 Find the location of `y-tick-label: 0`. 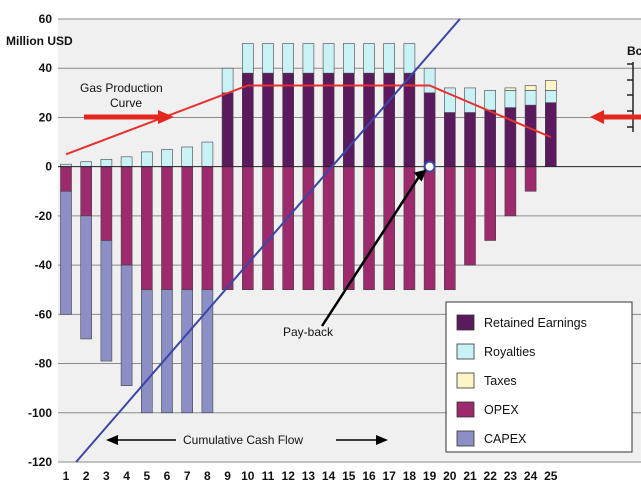

y-tick-label: 0 is located at coordinates (48, 167).